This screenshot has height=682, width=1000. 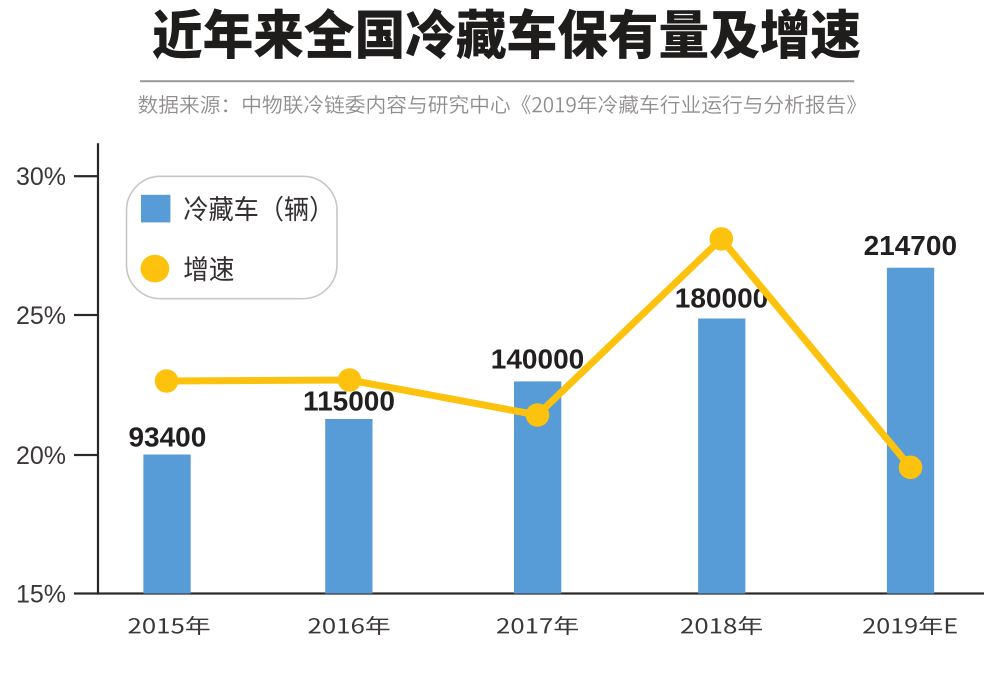 I want to click on svg-text: 214700, so click(x=910, y=245).